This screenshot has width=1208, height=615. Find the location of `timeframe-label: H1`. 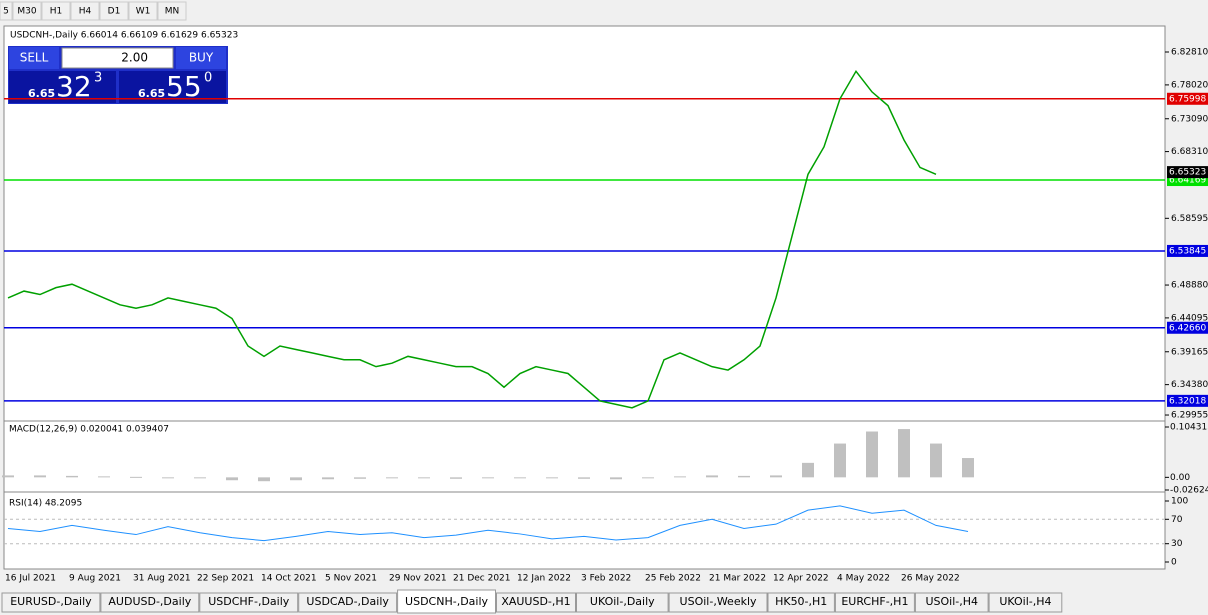

timeframe-label: H1 is located at coordinates (56, 12).